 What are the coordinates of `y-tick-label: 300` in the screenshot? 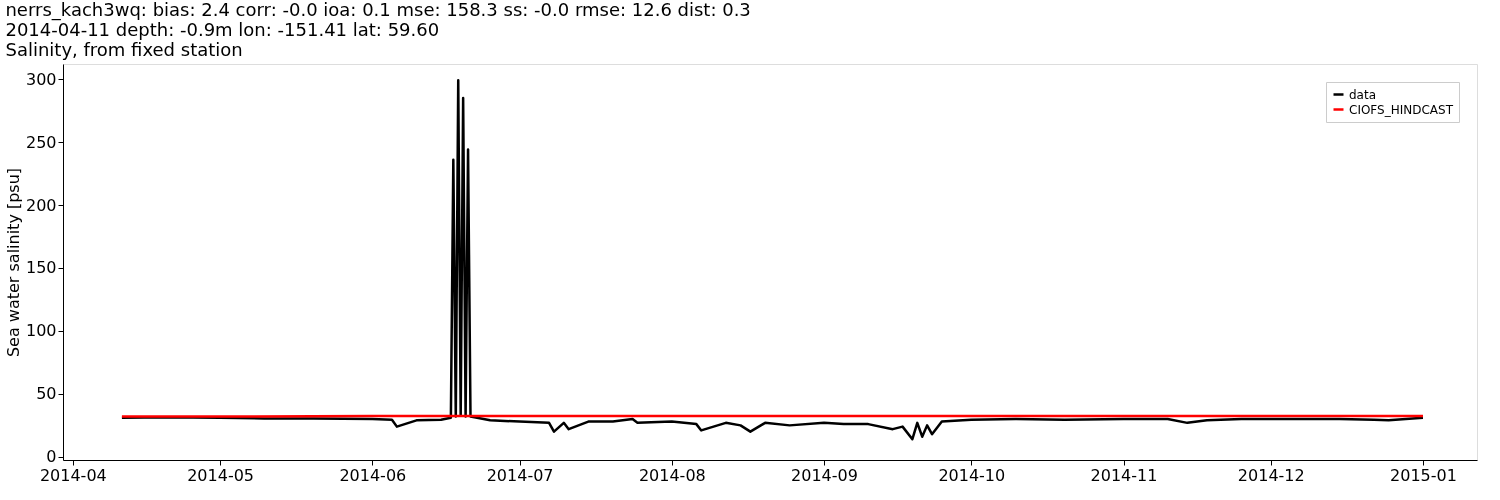 It's located at (41, 79).